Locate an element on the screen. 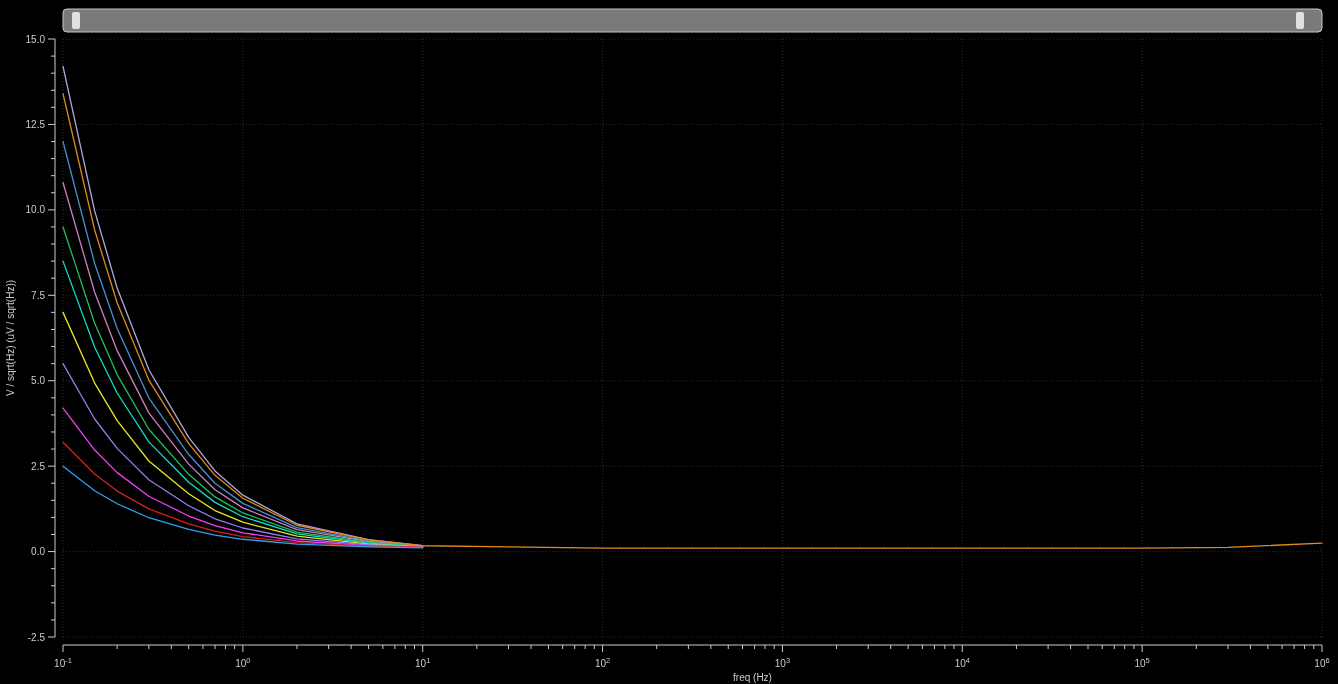 The height and width of the screenshot is (684, 1338). x-tick-label: 10$^{2}$ is located at coordinates (602, 662).